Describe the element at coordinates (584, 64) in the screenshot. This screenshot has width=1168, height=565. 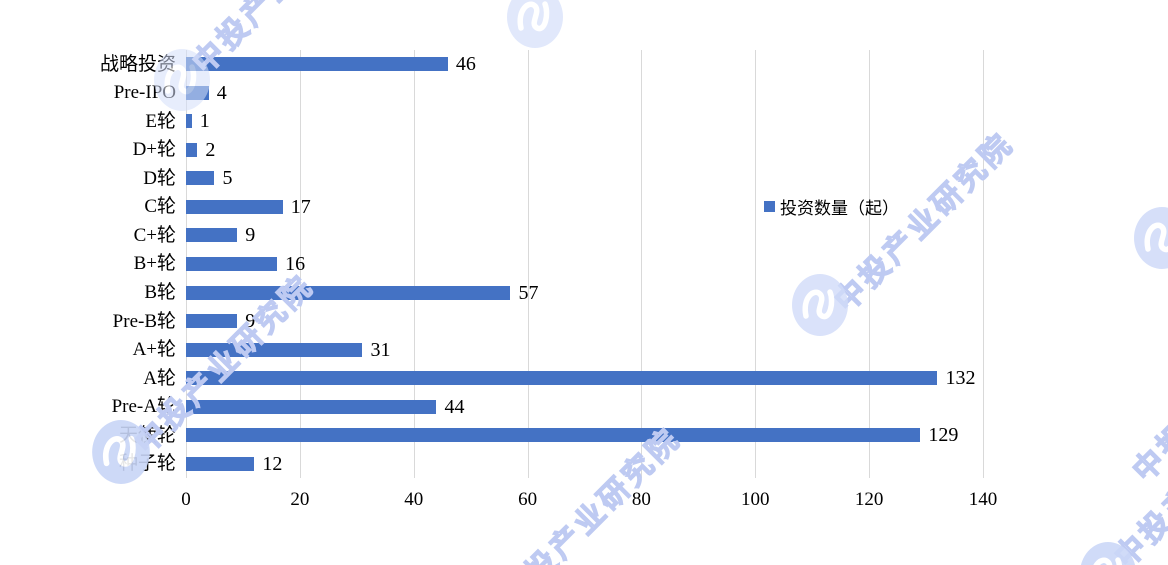
I see `bar-row: 战略投资 46` at that location.